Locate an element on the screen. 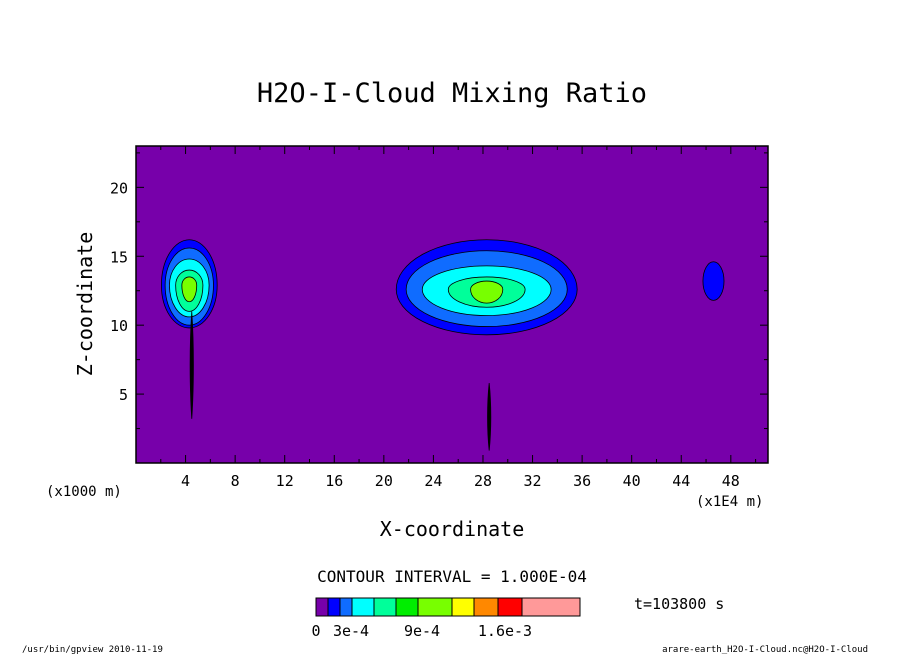 The height and width of the screenshot is (654, 904). x-tick-labels: 4 8 12 16 20 24 28 32 36 40 44 48 is located at coordinates (460, 481).